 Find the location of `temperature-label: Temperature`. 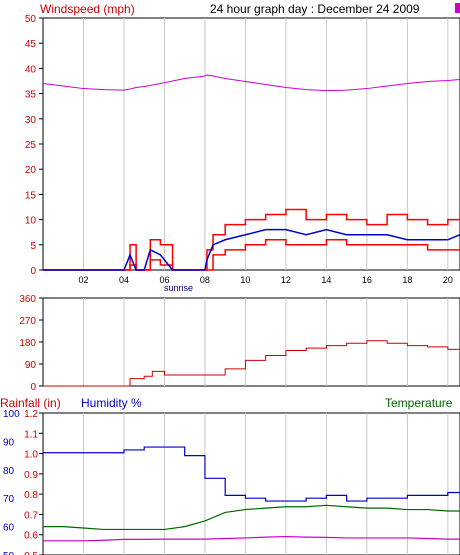

temperature-label: Temperature is located at coordinates (419, 403).